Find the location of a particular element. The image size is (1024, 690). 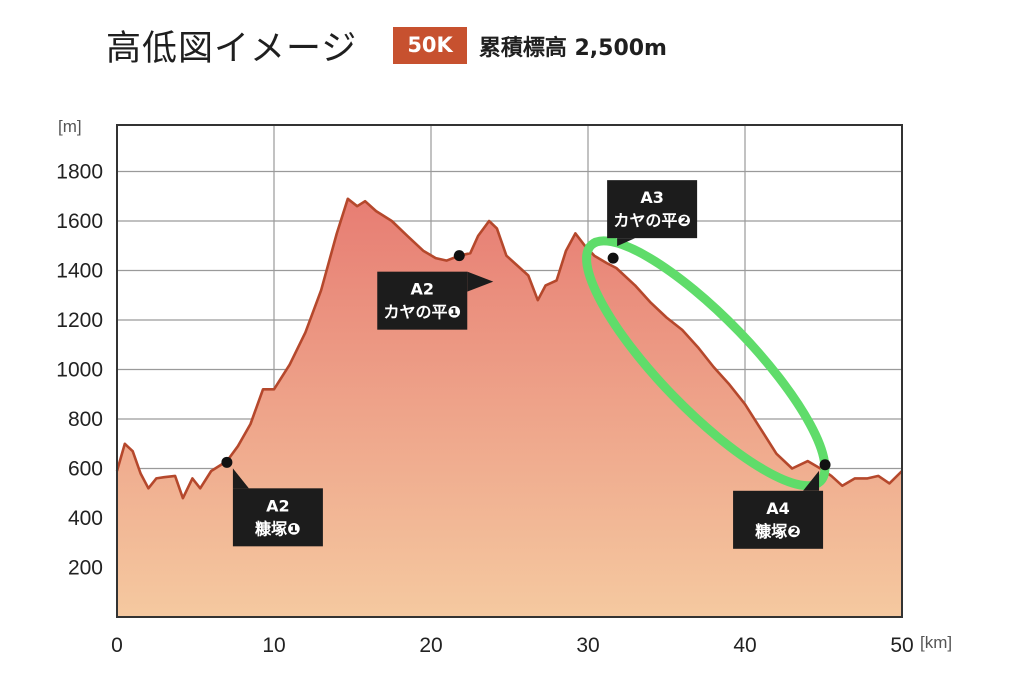

callout-name: カヤの平❷ is located at coordinates (652, 220).